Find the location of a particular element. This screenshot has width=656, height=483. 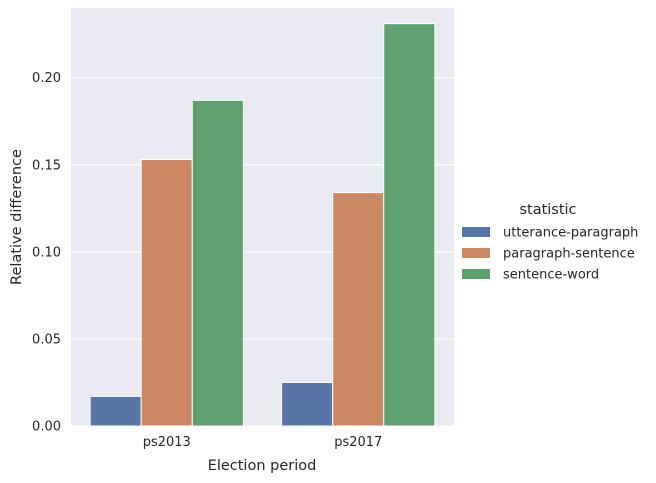

x-tick-label: ps2017 is located at coordinates (358, 442).